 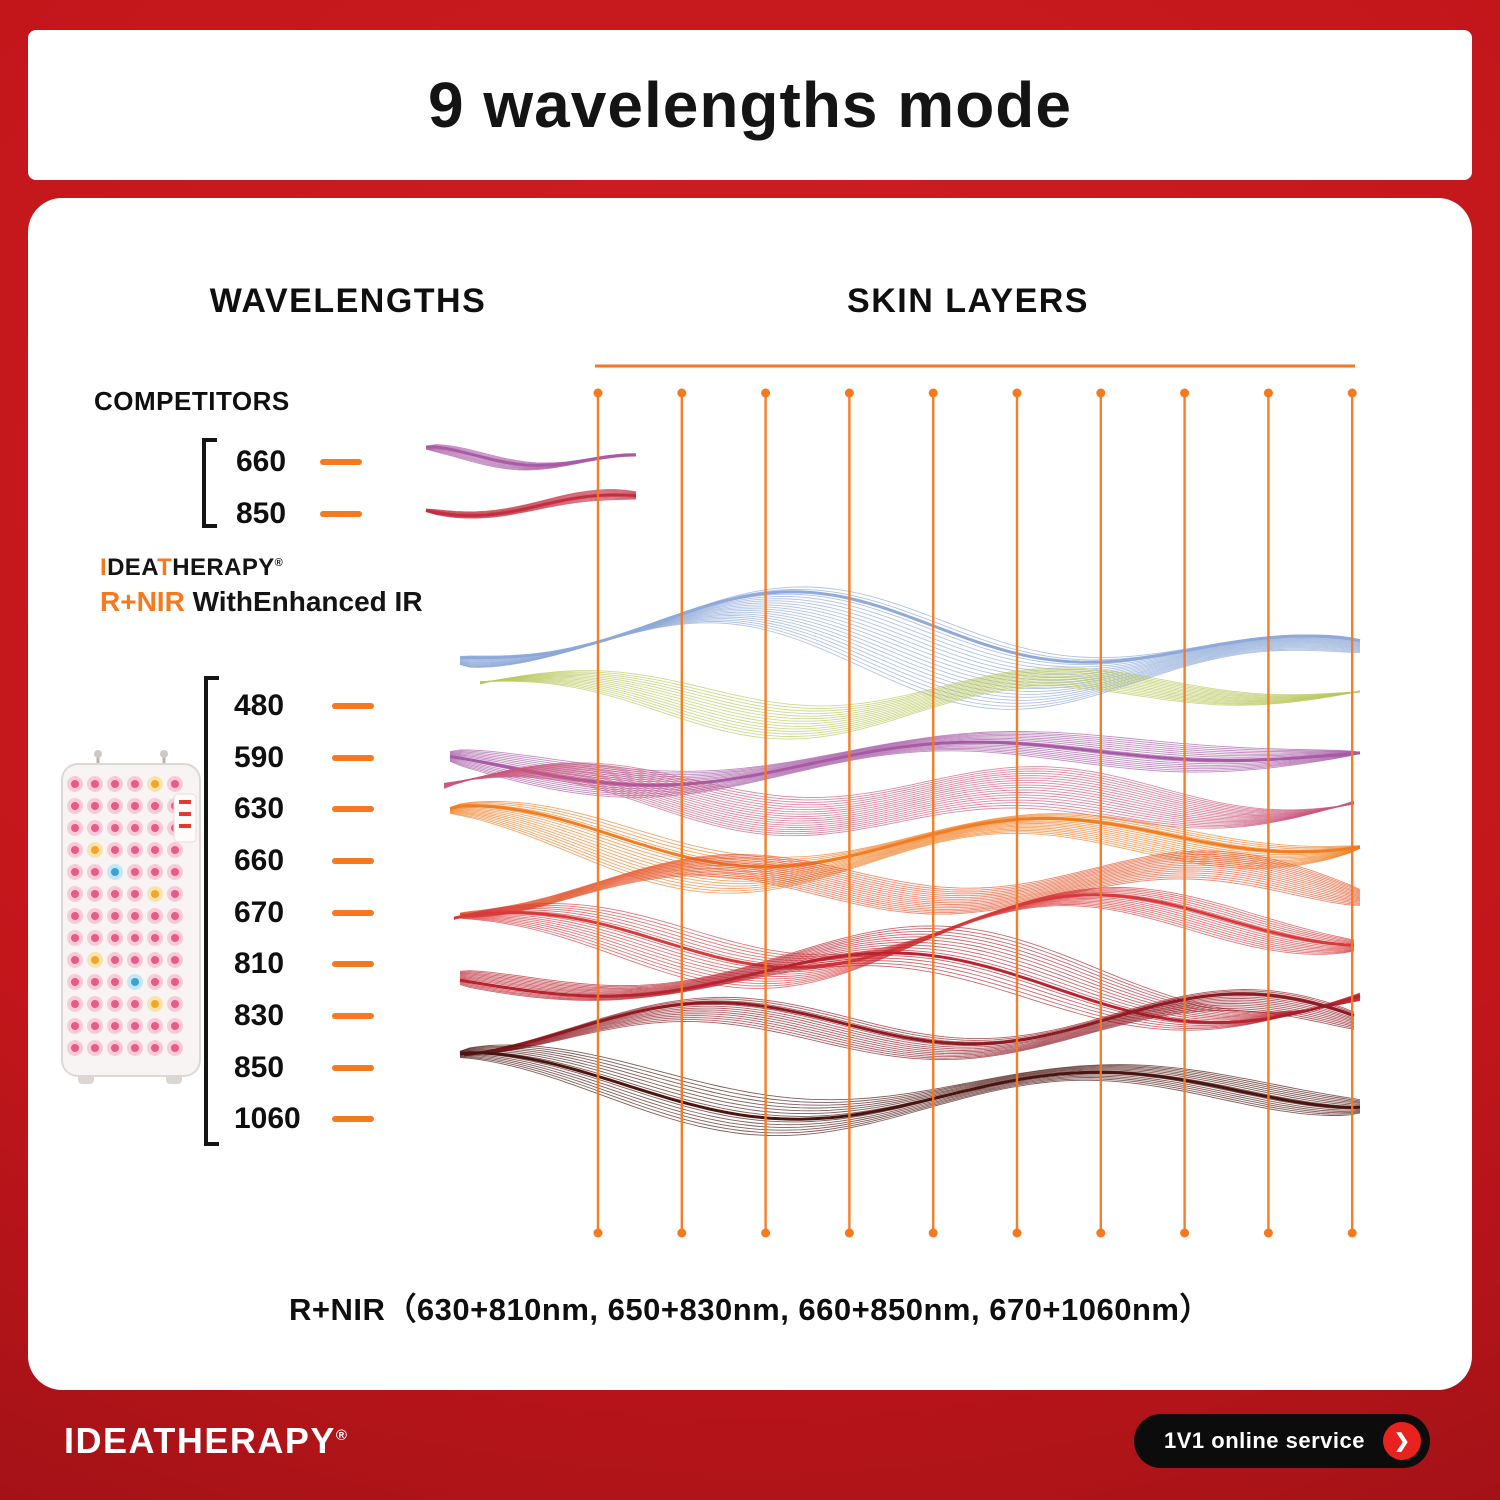 What do you see at coordinates (259, 705) in the screenshot?
I see `wavelength-value: 480` at bounding box center [259, 705].